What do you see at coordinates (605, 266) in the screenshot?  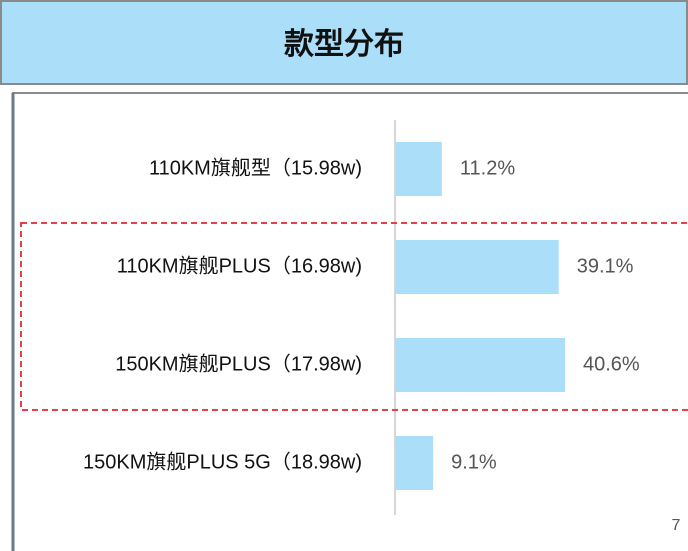 I see `value-label: 39.1%` at bounding box center [605, 266].